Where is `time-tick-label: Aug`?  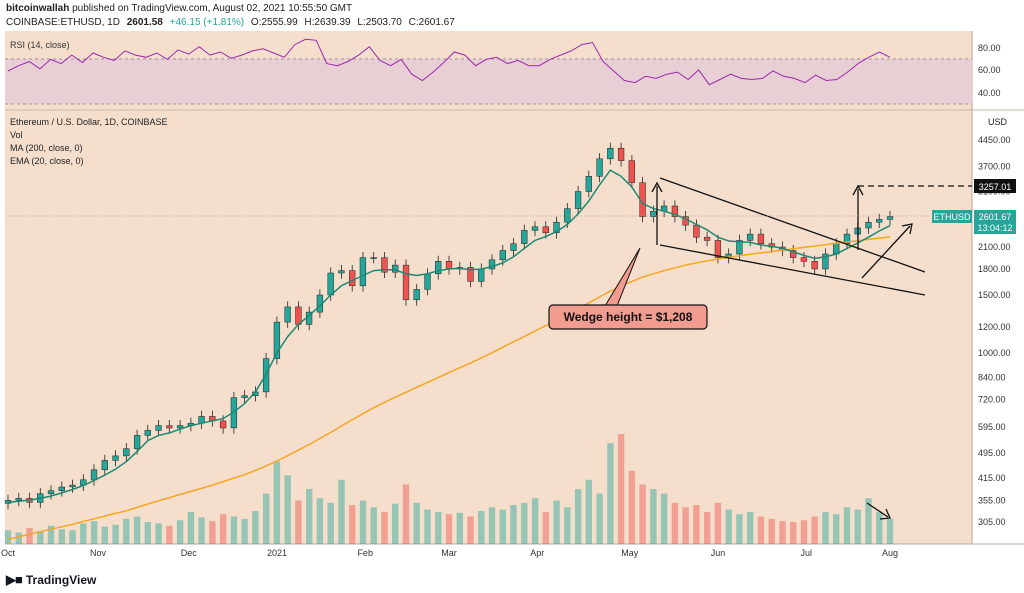
time-tick-label: Aug is located at coordinates (890, 553).